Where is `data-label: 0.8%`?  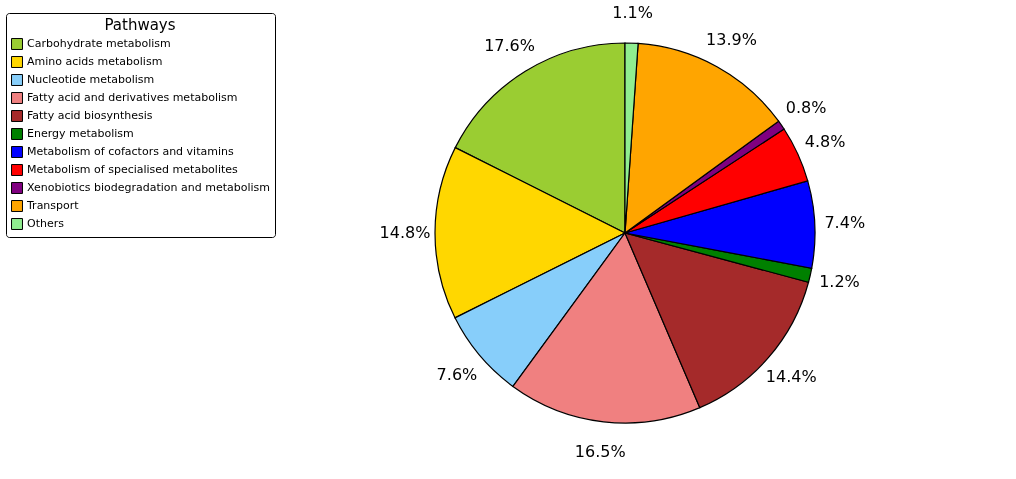 data-label: 0.8% is located at coordinates (806, 108).